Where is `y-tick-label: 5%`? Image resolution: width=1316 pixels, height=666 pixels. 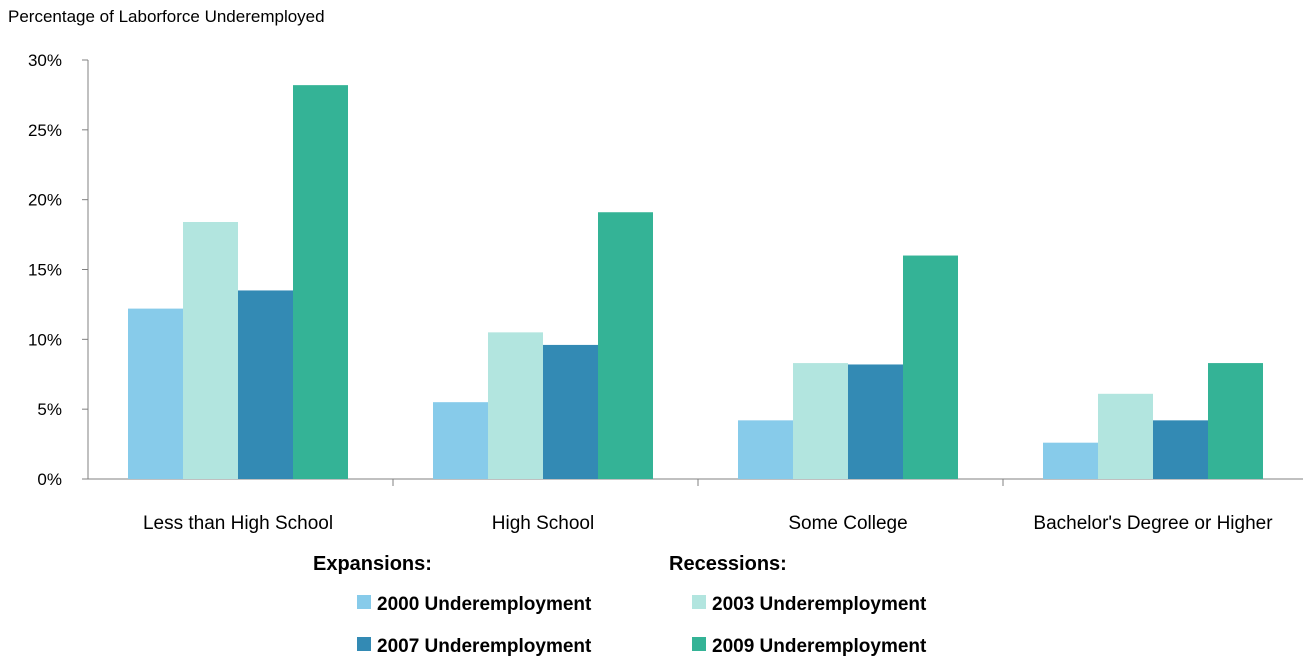
y-tick-label: 5% is located at coordinates (49, 409).